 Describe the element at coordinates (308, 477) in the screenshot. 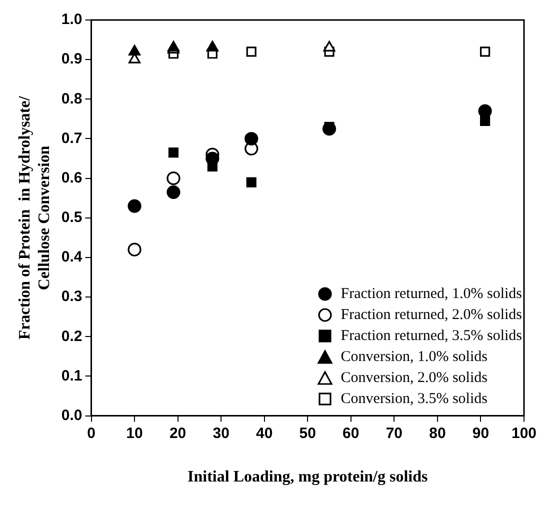

I see `x-axis-title: Initial Loading, mg protein/g solids` at that location.